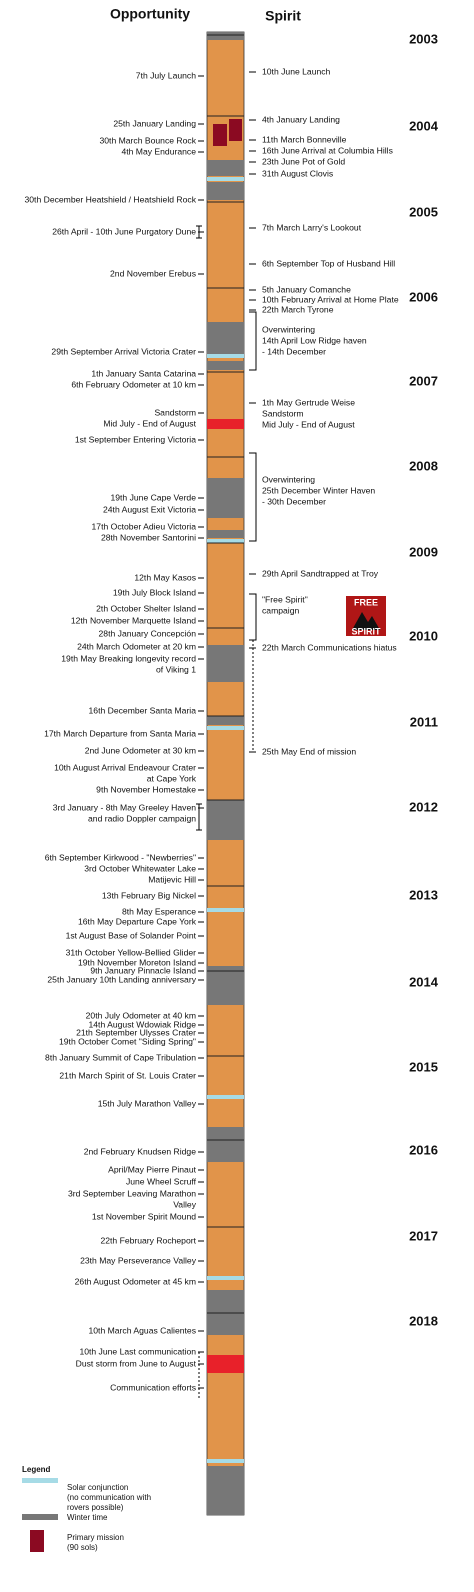 The width and height of the screenshot is (474, 1592). What do you see at coordinates (146, 789) in the screenshot?
I see `event-label: 9th November Homestake` at bounding box center [146, 789].